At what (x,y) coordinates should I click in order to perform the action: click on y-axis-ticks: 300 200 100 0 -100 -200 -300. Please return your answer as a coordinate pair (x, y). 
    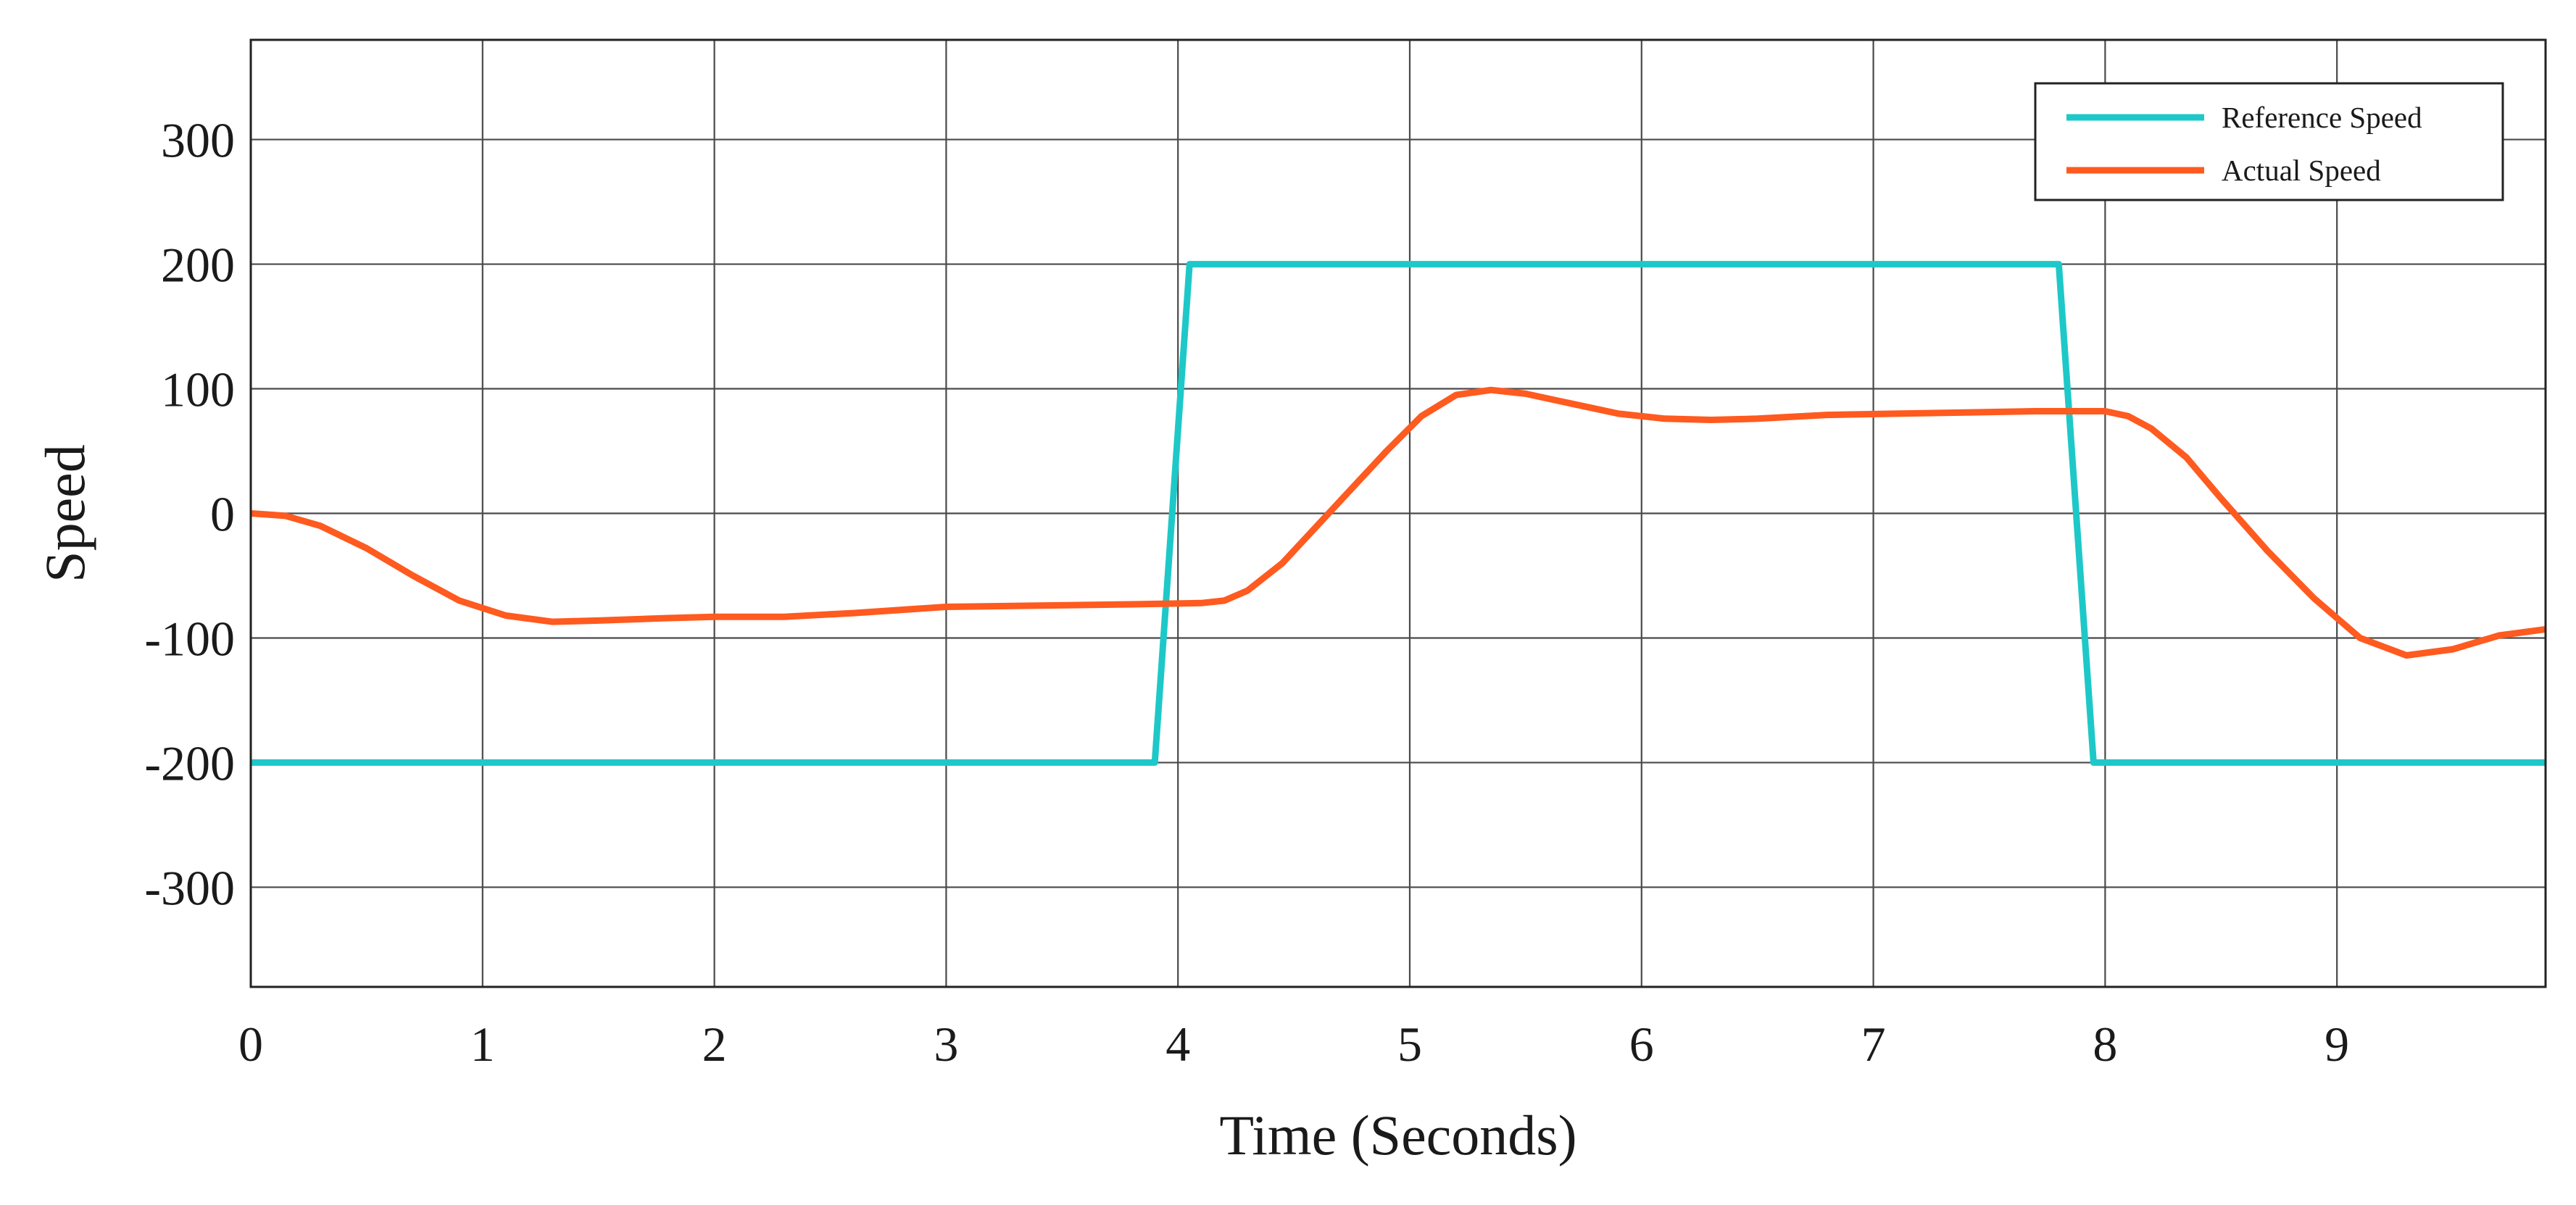
    Looking at the image, I should click on (189, 514).